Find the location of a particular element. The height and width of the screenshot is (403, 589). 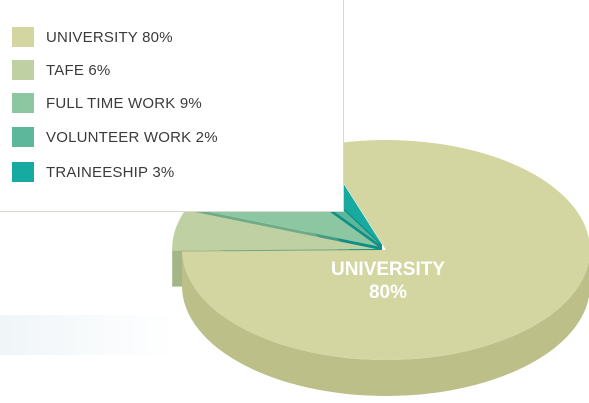

faded-background-band is located at coordinates (87, 335).